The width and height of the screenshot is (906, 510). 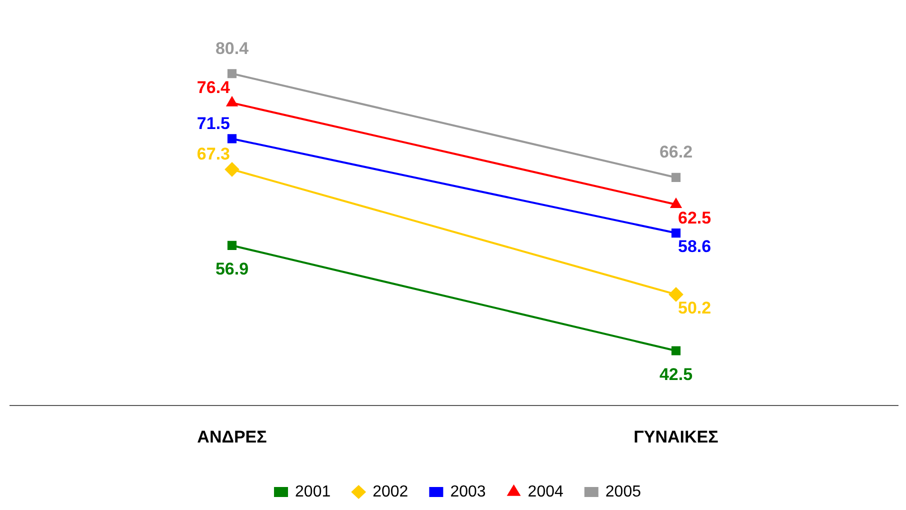 I want to click on legend-label: 2004, so click(x=546, y=491).